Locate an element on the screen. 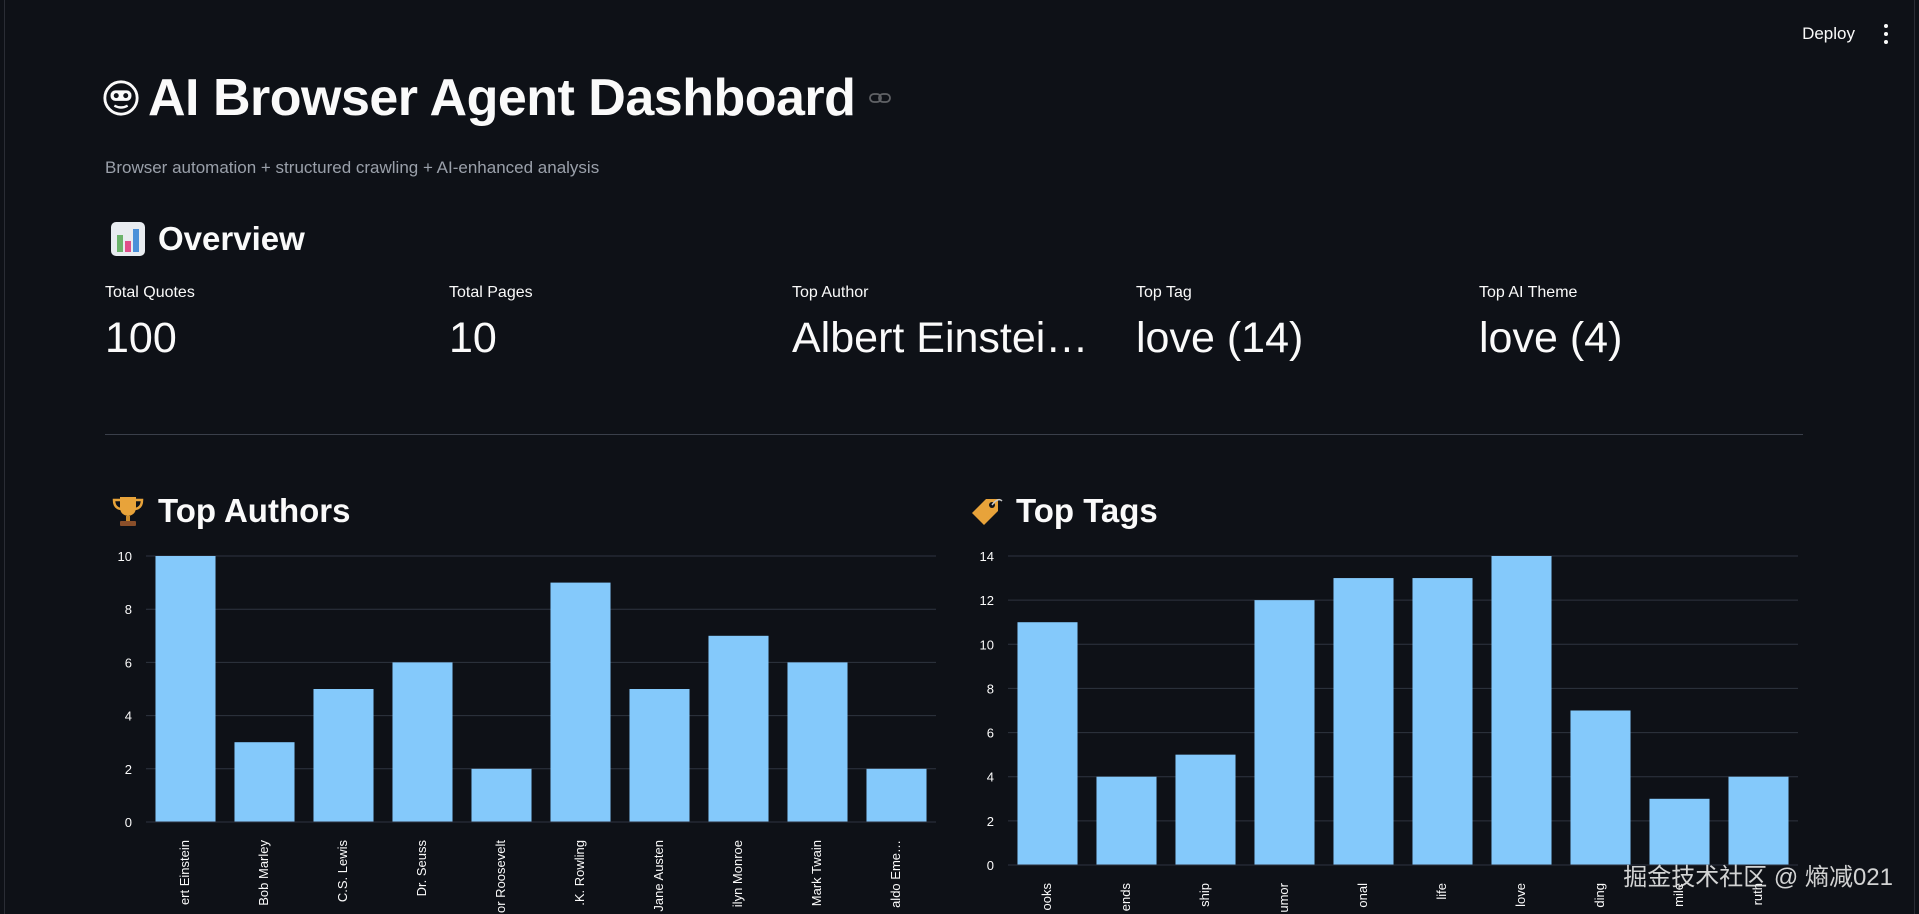 The width and height of the screenshot is (1919, 914). deploy-button: Deploy is located at coordinates (1828, 33).